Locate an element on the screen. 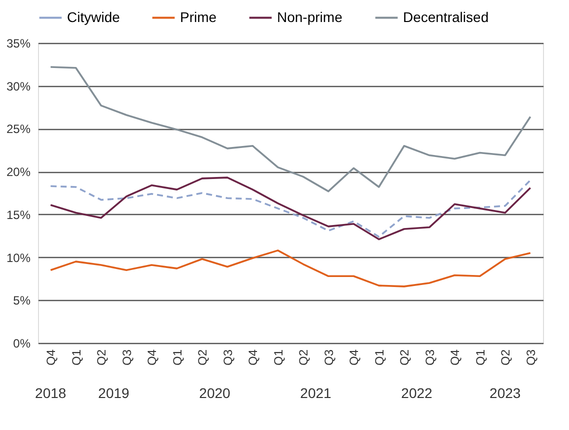  legend-label: Prime is located at coordinates (198, 16).